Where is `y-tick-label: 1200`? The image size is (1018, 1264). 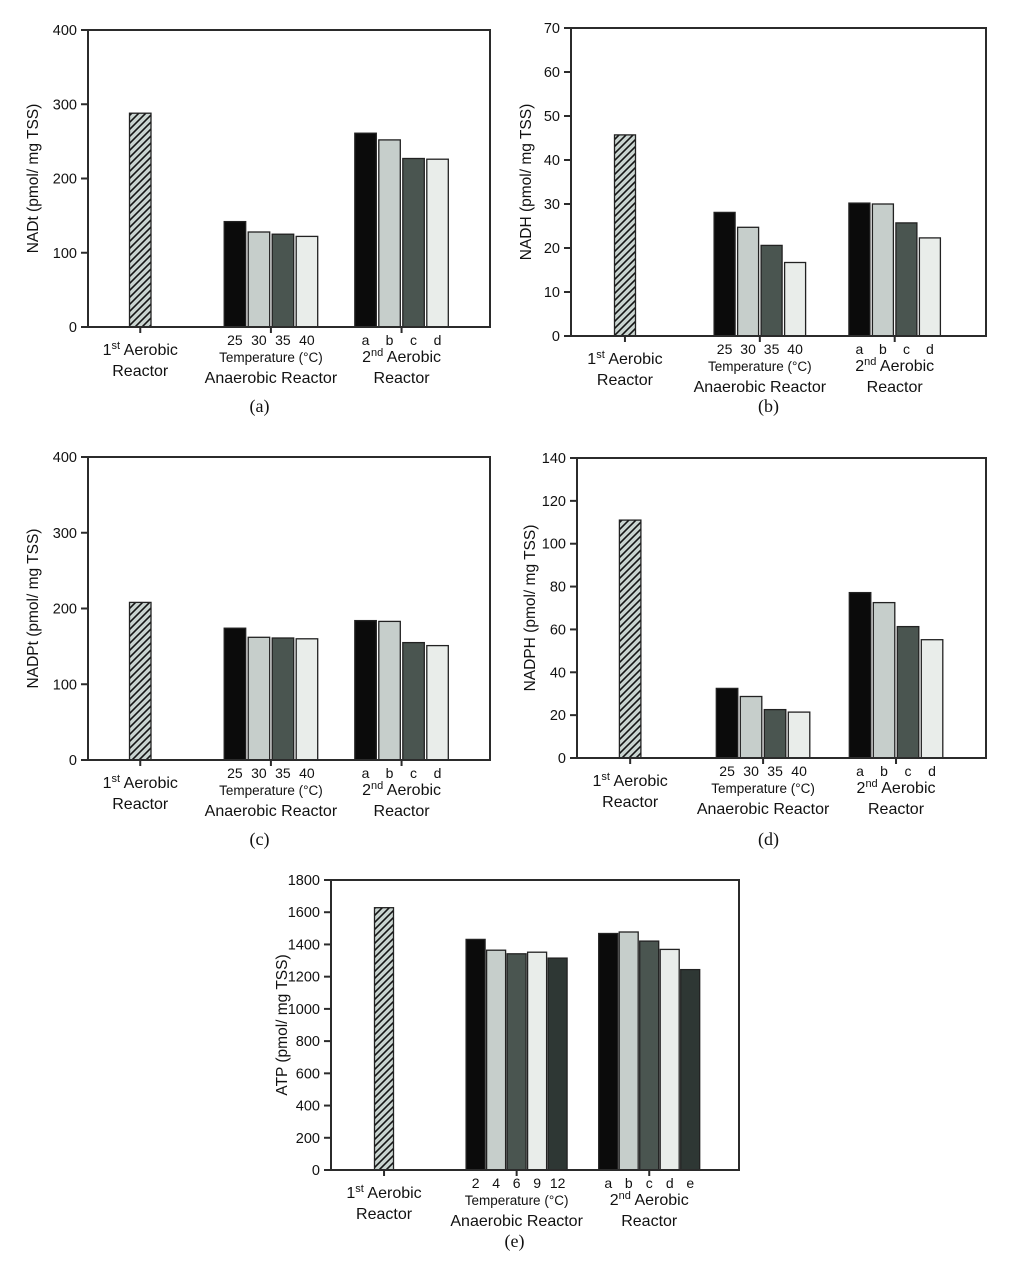 y-tick-label: 1200 is located at coordinates (304, 978).